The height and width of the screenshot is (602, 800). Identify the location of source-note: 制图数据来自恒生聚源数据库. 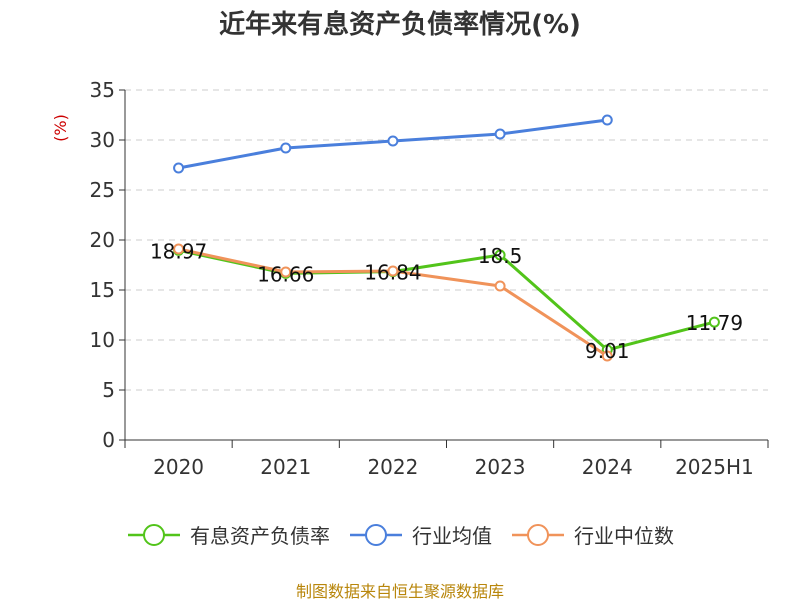
(399, 591).